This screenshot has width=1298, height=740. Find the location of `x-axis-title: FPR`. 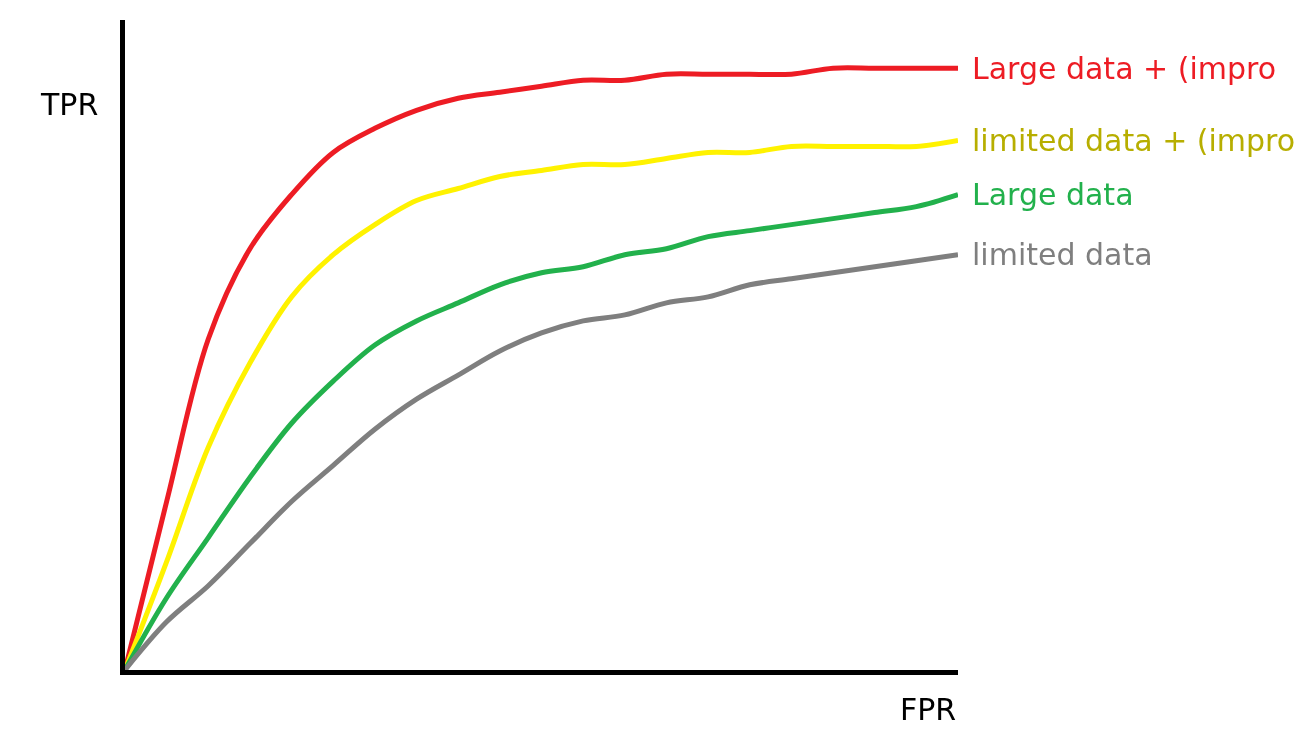

x-axis-title: FPR is located at coordinates (928, 709).